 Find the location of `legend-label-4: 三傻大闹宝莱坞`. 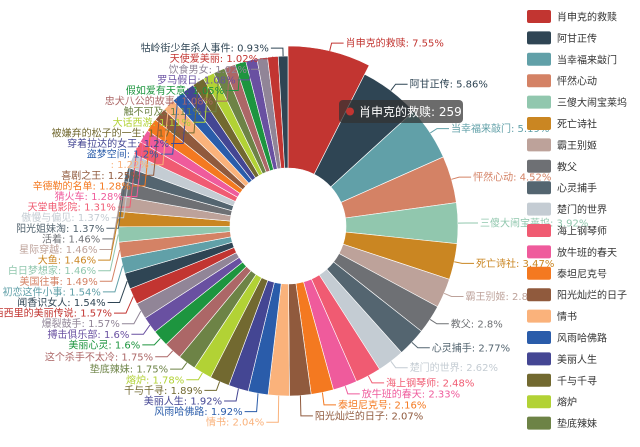

legend-label-4: 三傻大闹宝莱坞 is located at coordinates (592, 102).